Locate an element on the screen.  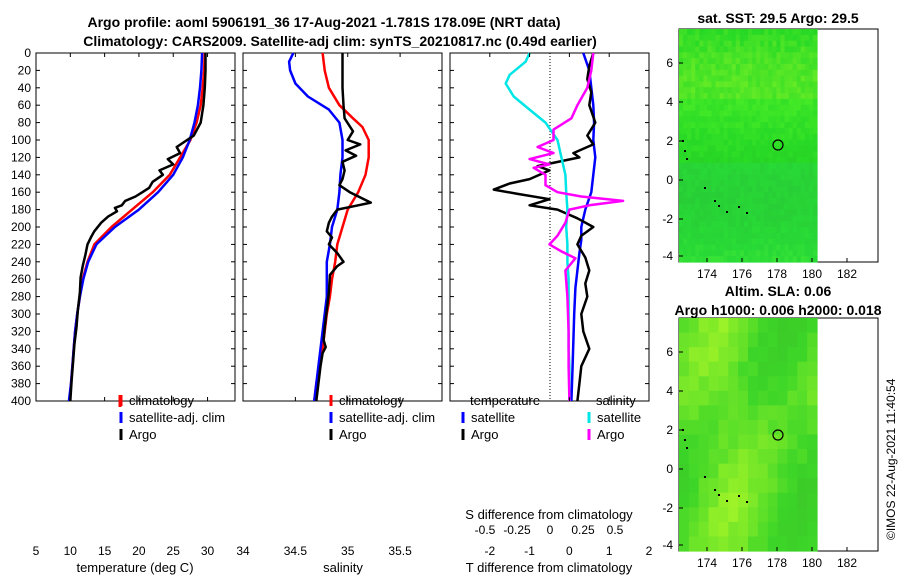
sst-map-title: sat. SST: 29.5 Argo: 29.5 is located at coordinates (778, 18).